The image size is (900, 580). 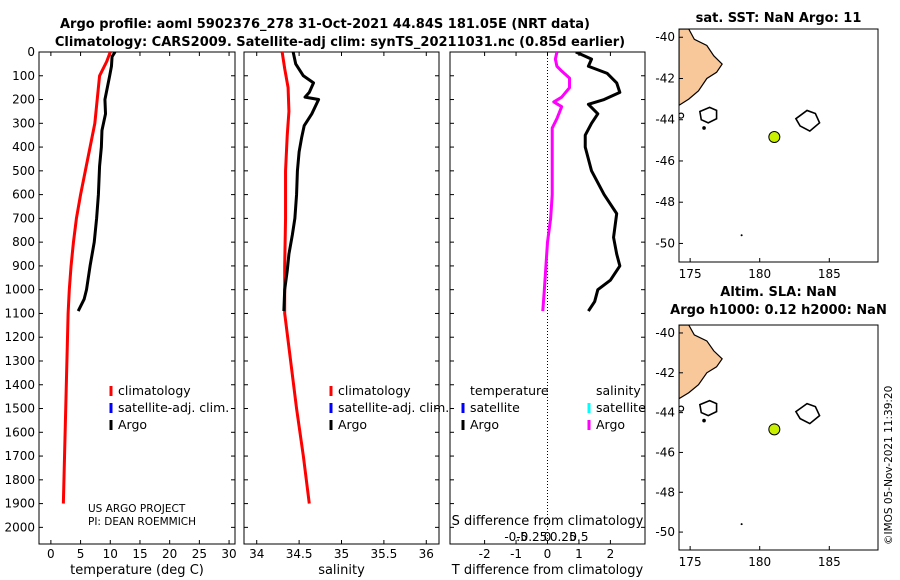 I want to click on depth-tick-label: 700, so click(x=23, y=218).